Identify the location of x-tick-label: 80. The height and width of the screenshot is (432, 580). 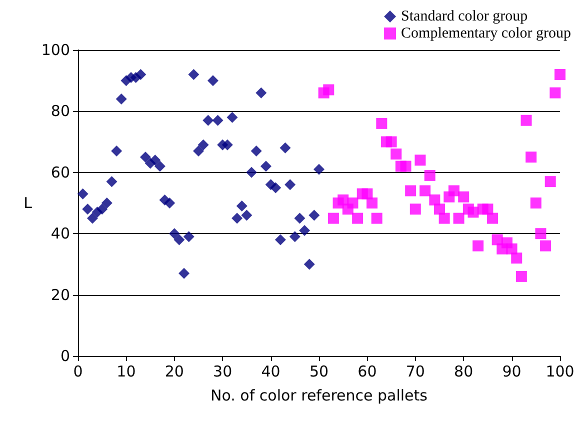
(464, 371).